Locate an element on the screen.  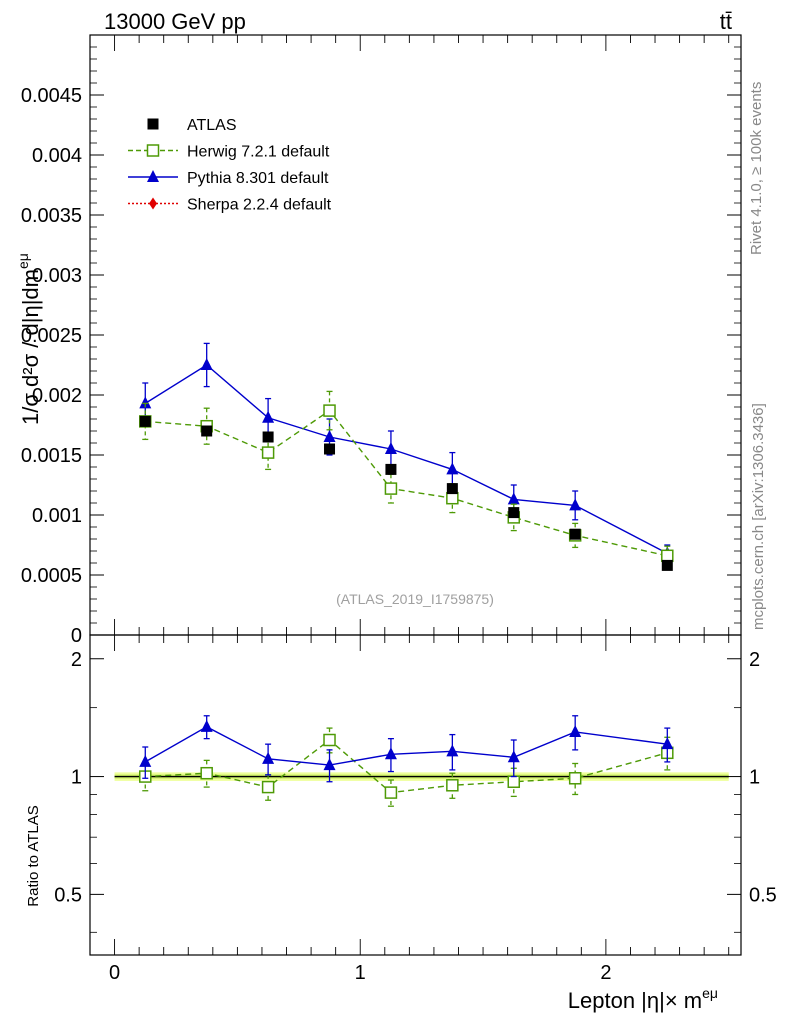
legend-sherpa-label: Sherpa 2.2.4 default is located at coordinates (259, 205).